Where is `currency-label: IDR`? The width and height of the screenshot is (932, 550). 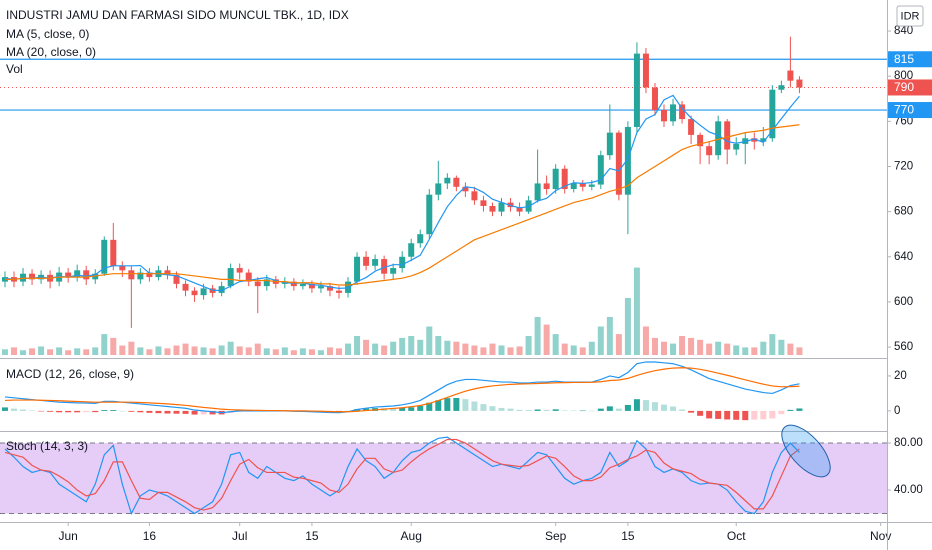 currency-label: IDR is located at coordinates (910, 16).